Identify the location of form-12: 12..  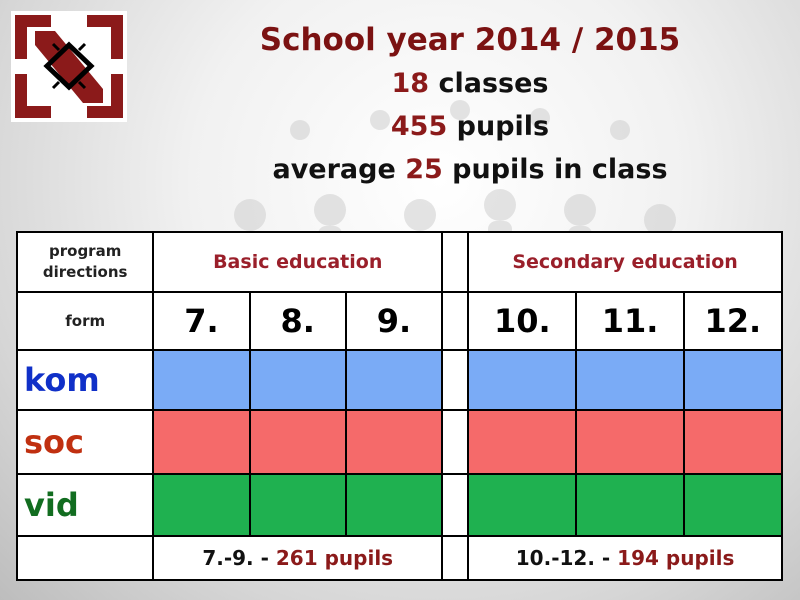
(733, 321).